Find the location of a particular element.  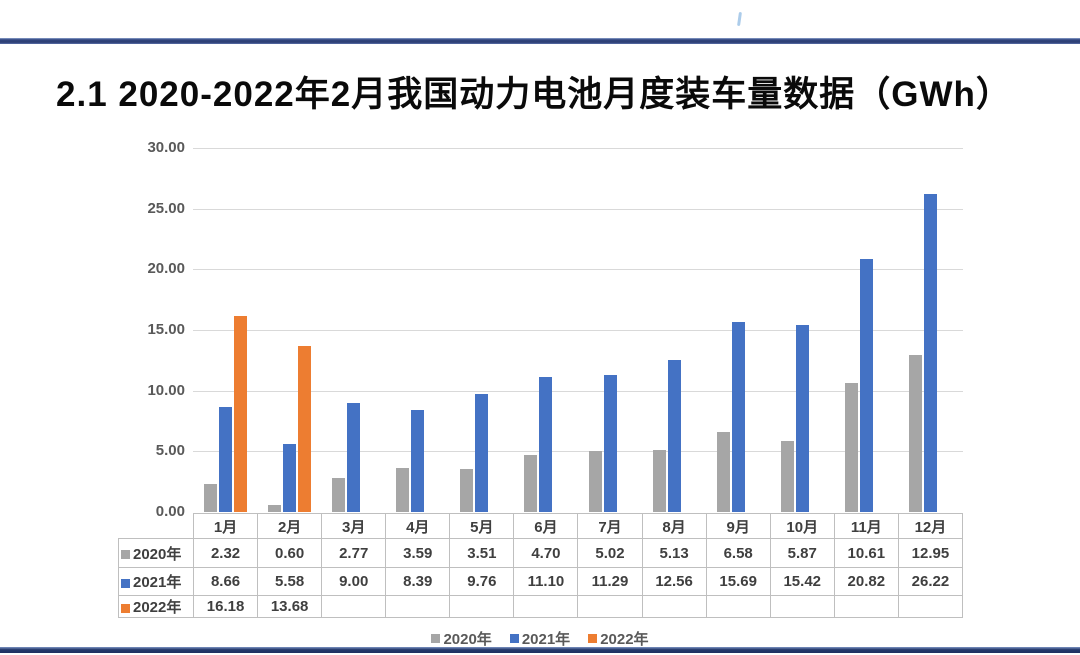

series-name: 2021年 is located at coordinates (157, 582).